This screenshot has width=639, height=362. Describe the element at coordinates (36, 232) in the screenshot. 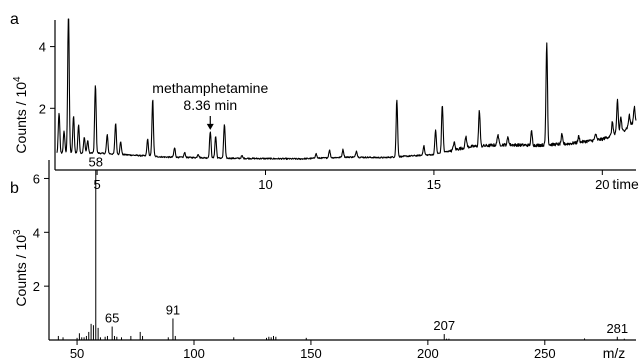

I see `spectrum-y-tick-label: 4` at that location.